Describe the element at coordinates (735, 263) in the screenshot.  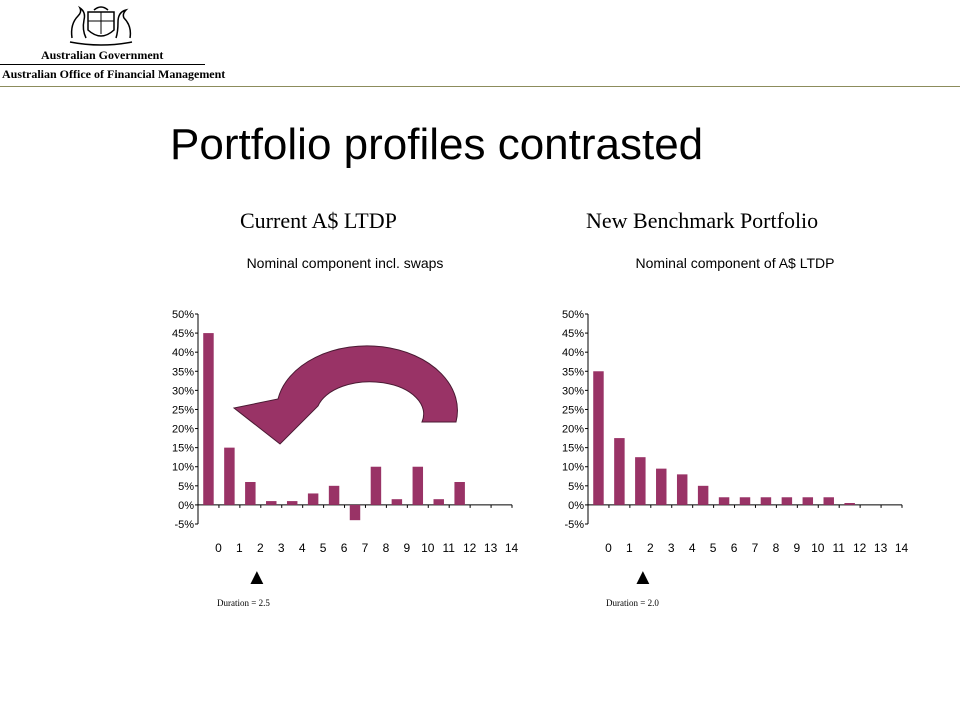
I see `chart-title: Nominal component of A$ LTDP` at that location.